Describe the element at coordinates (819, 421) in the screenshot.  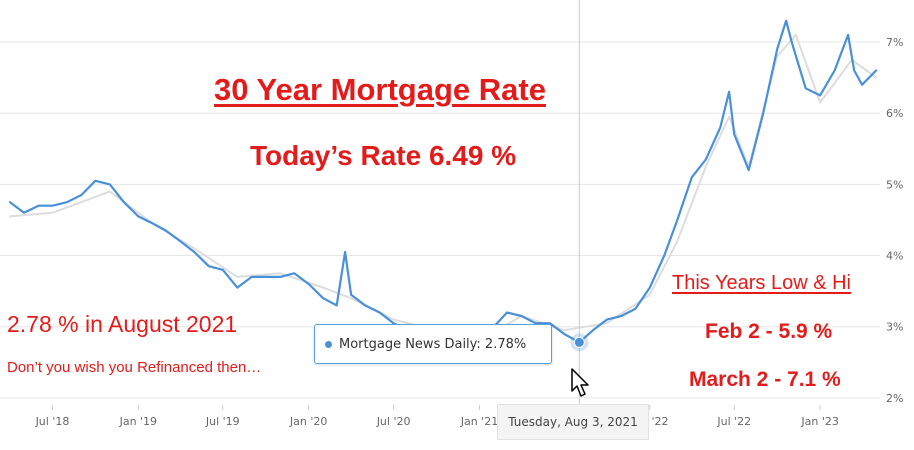
I see `x-tick-label: Jan '23` at that location.